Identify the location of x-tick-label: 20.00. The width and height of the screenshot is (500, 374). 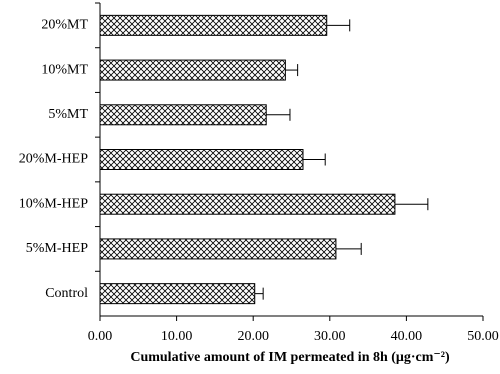
(253, 336).